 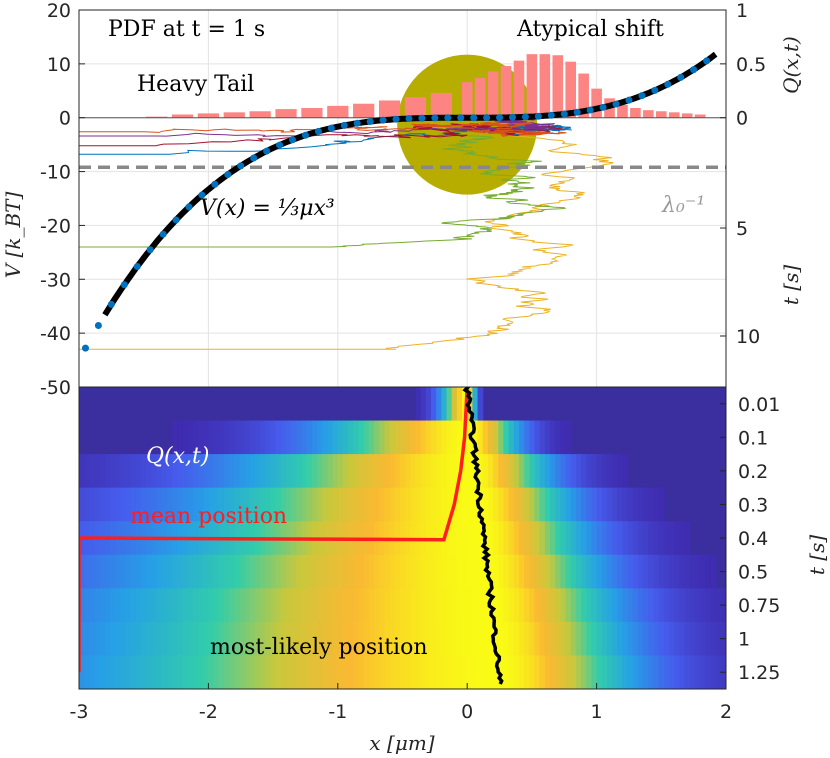 I want to click on time-tick-label: 0.5, so click(x=753, y=573).